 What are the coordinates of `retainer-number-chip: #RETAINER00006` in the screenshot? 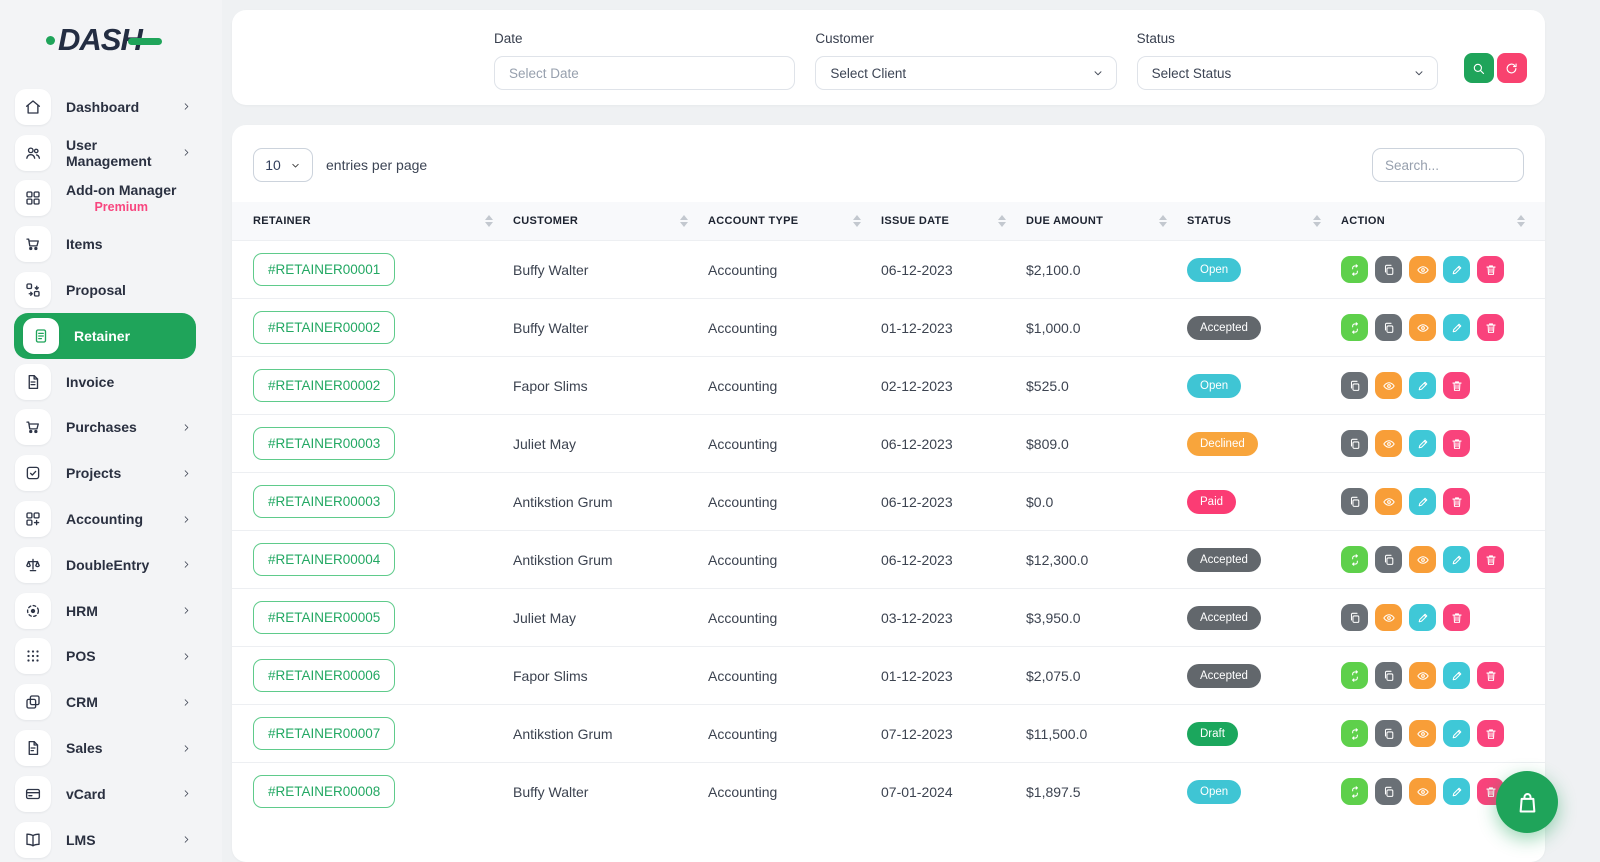 It's located at (324, 675).